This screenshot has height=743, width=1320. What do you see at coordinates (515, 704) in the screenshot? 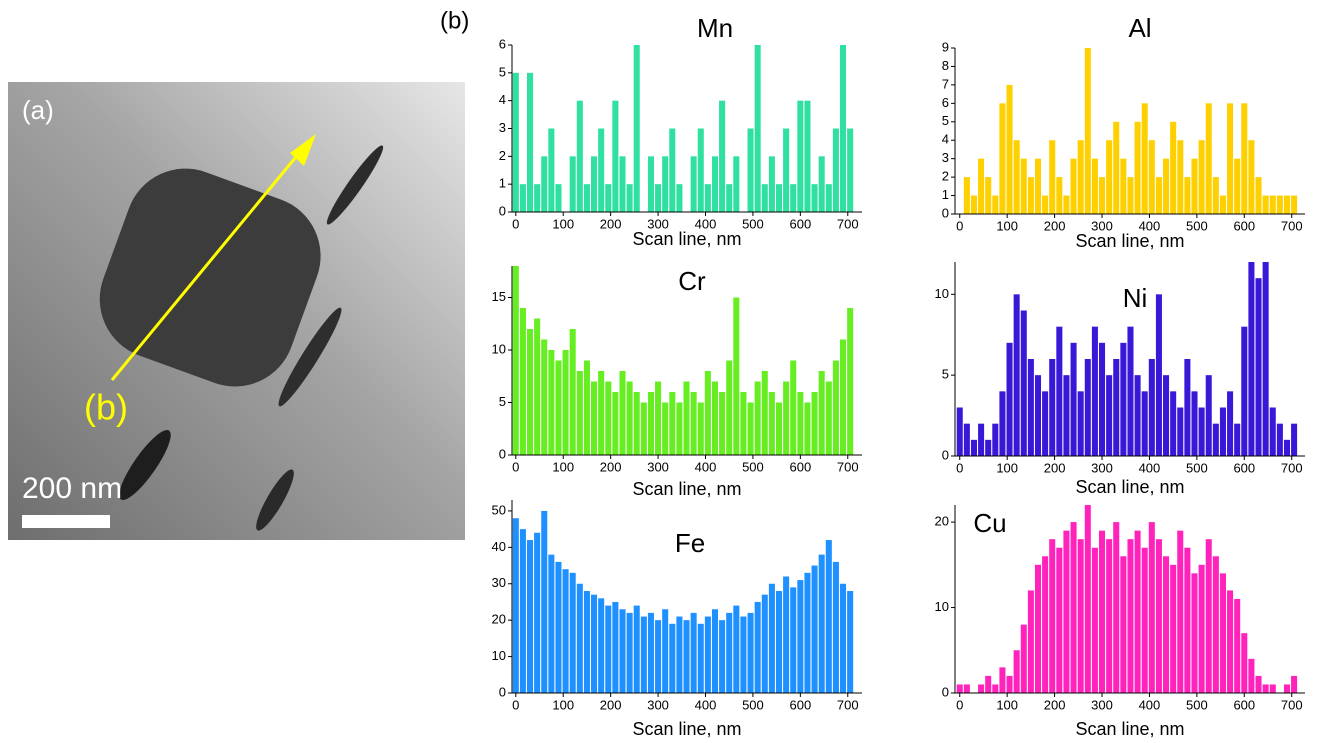
I see `x-tick-label: 0` at bounding box center [515, 704].